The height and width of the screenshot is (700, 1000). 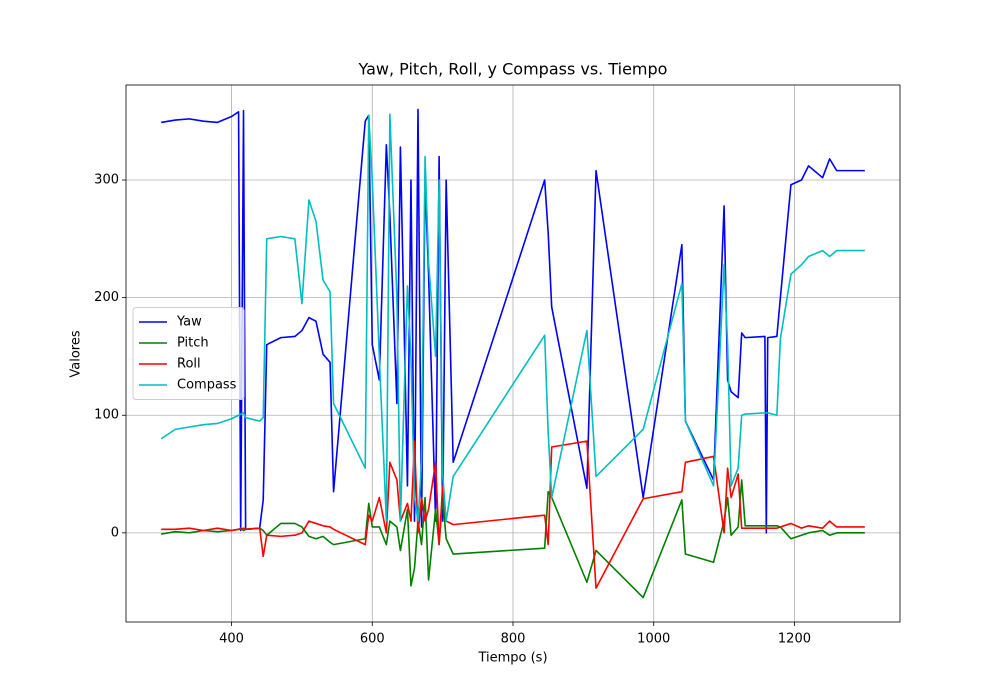 I want to click on chart-title: Yaw, Pitch, Roll, y Compass vs. Tiempo, so click(x=513, y=69).